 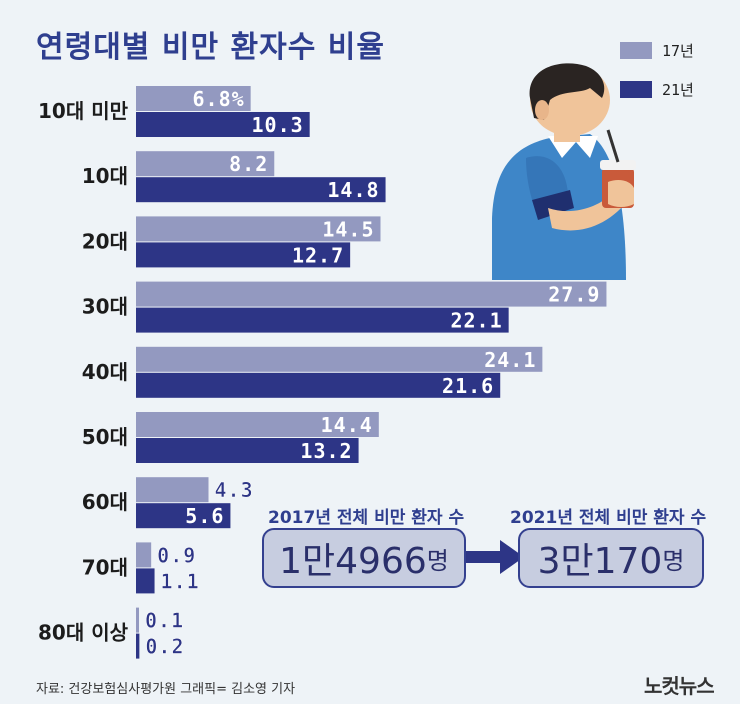 I want to click on bar-21년-80대 이상, so click(x=138, y=646).